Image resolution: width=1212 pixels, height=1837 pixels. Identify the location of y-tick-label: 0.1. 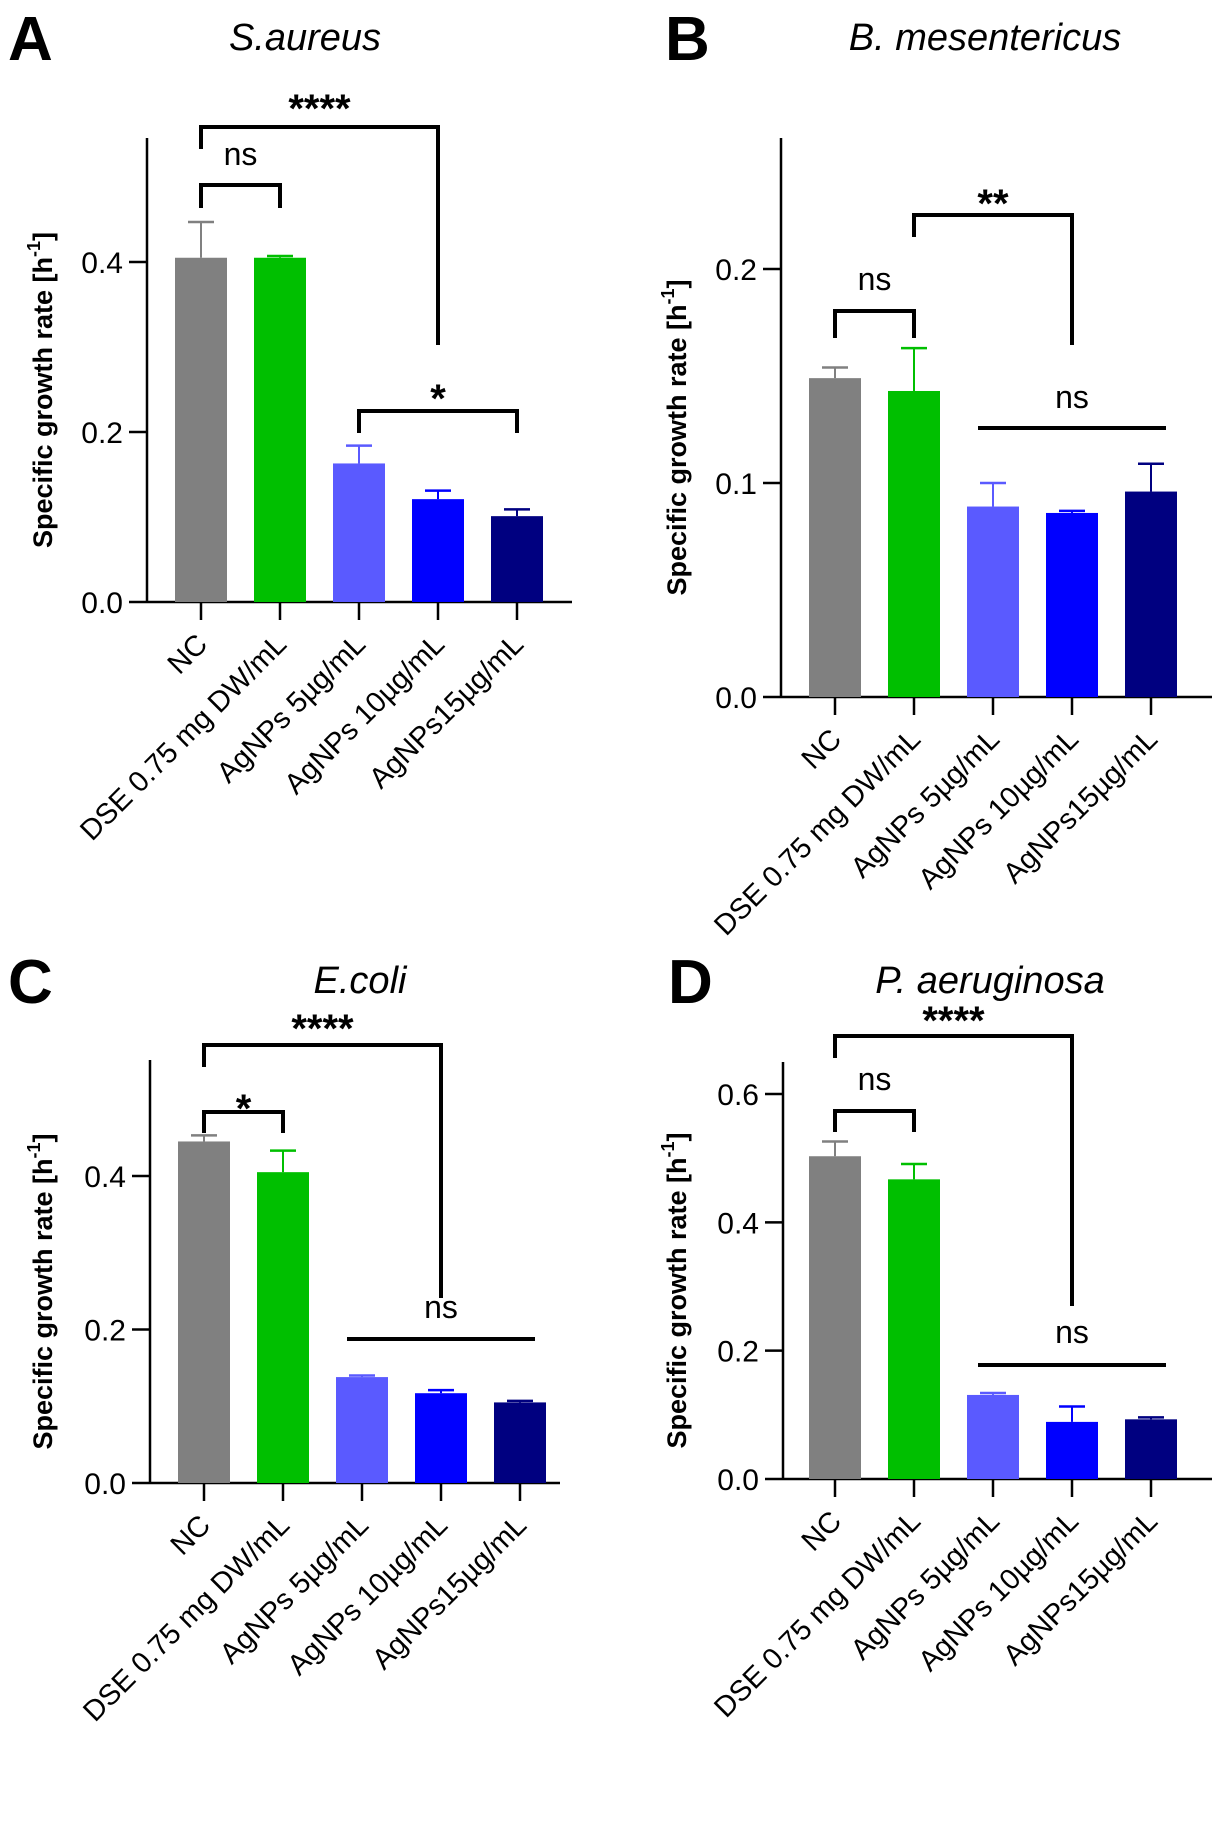
(736, 484).